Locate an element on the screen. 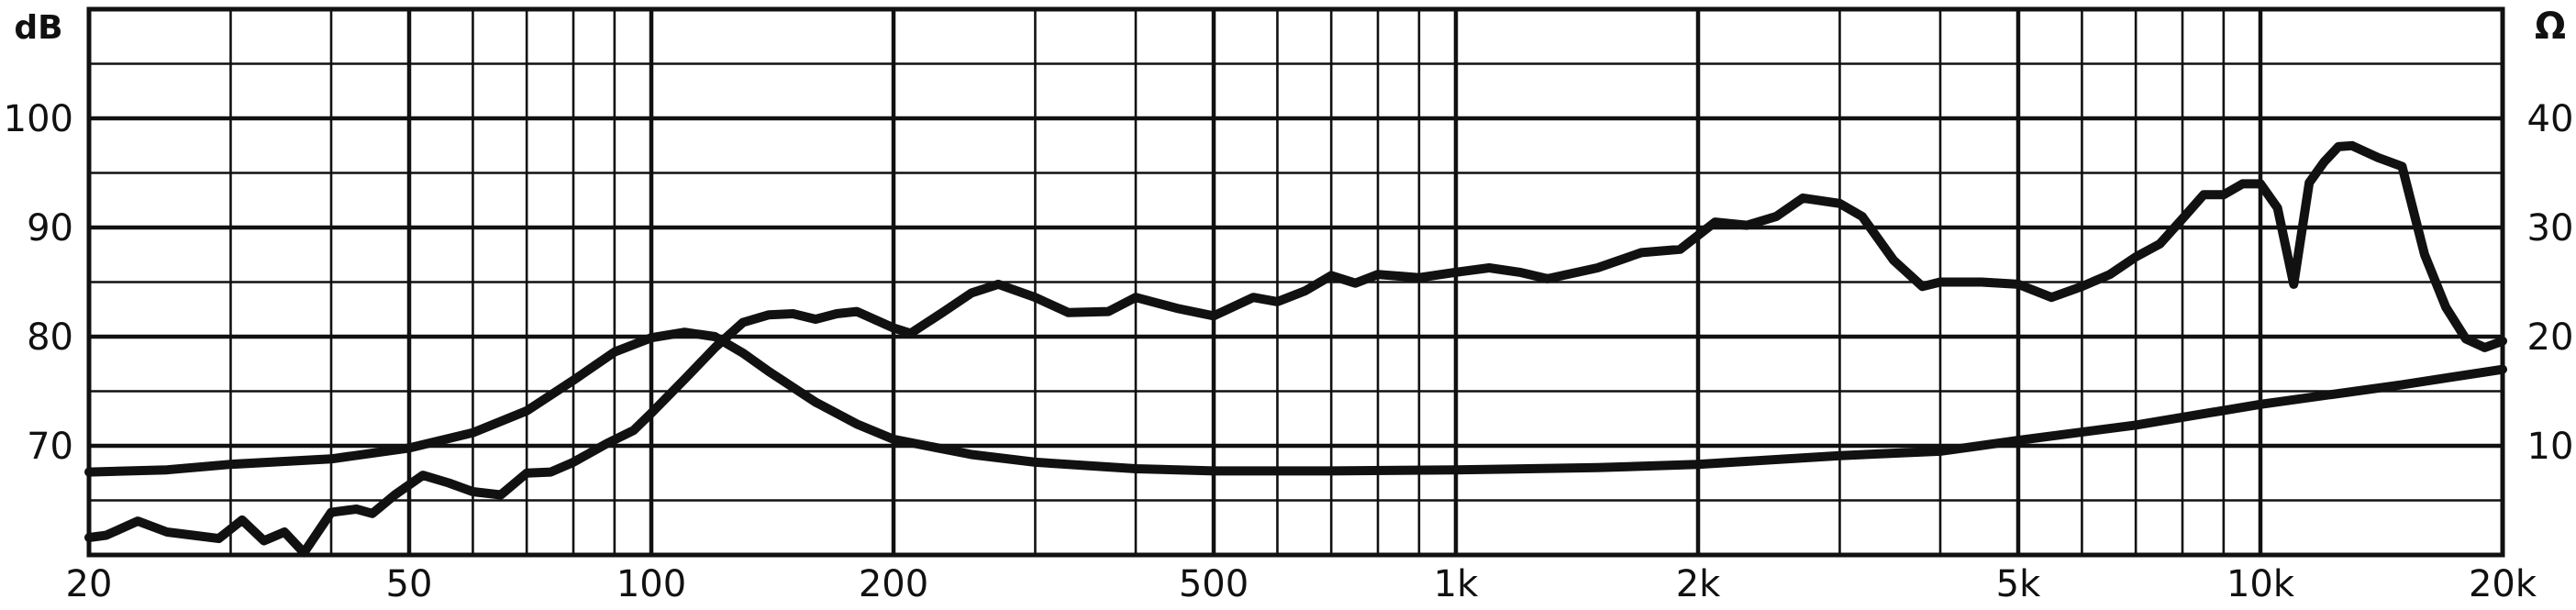 The image size is (2576, 610). x-tick-label: 5k is located at coordinates (2018, 584).